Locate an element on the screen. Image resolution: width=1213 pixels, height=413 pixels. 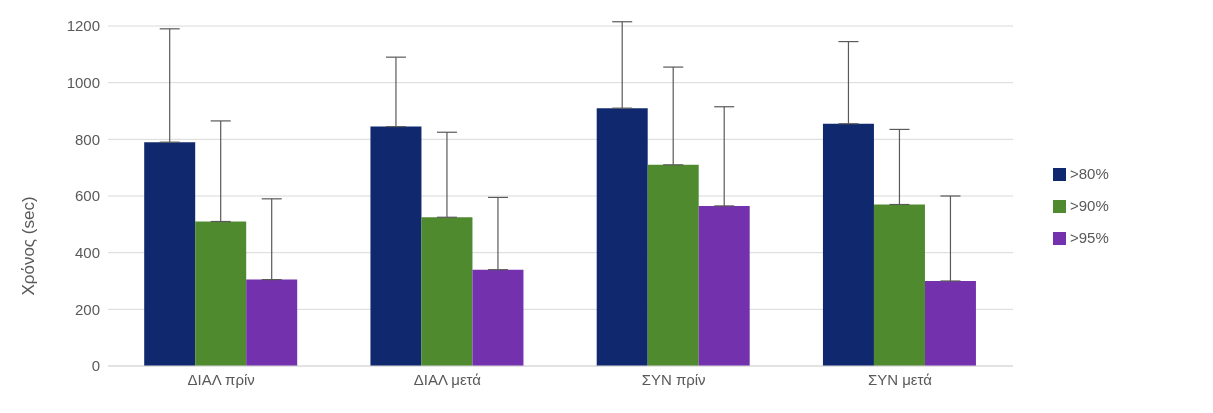
y-tick-label: 0 is located at coordinates (95, 366).